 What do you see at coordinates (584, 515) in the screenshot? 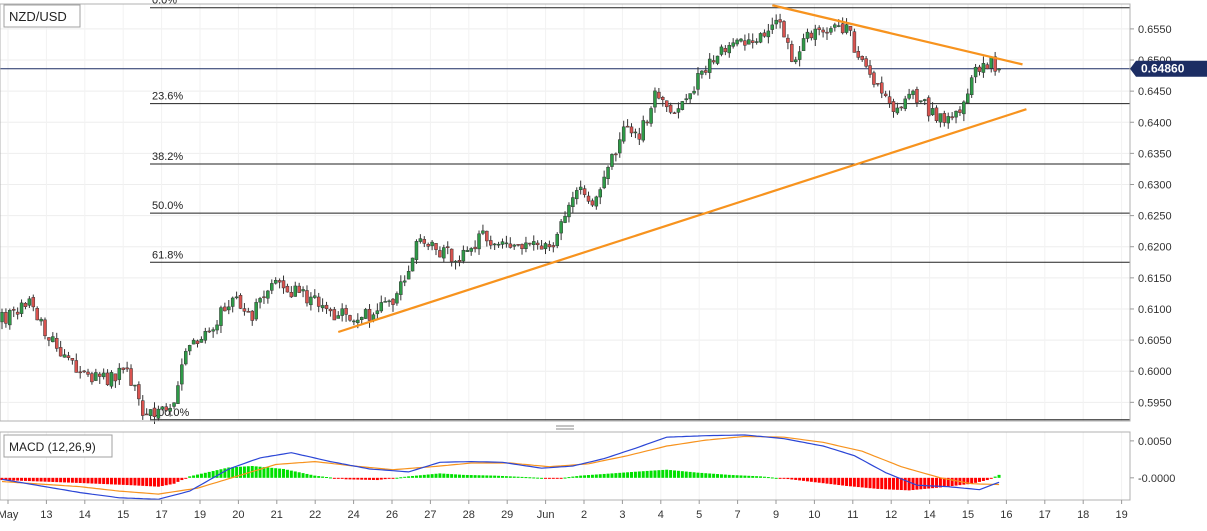
I see `time-tick-label: 2` at bounding box center [584, 515].